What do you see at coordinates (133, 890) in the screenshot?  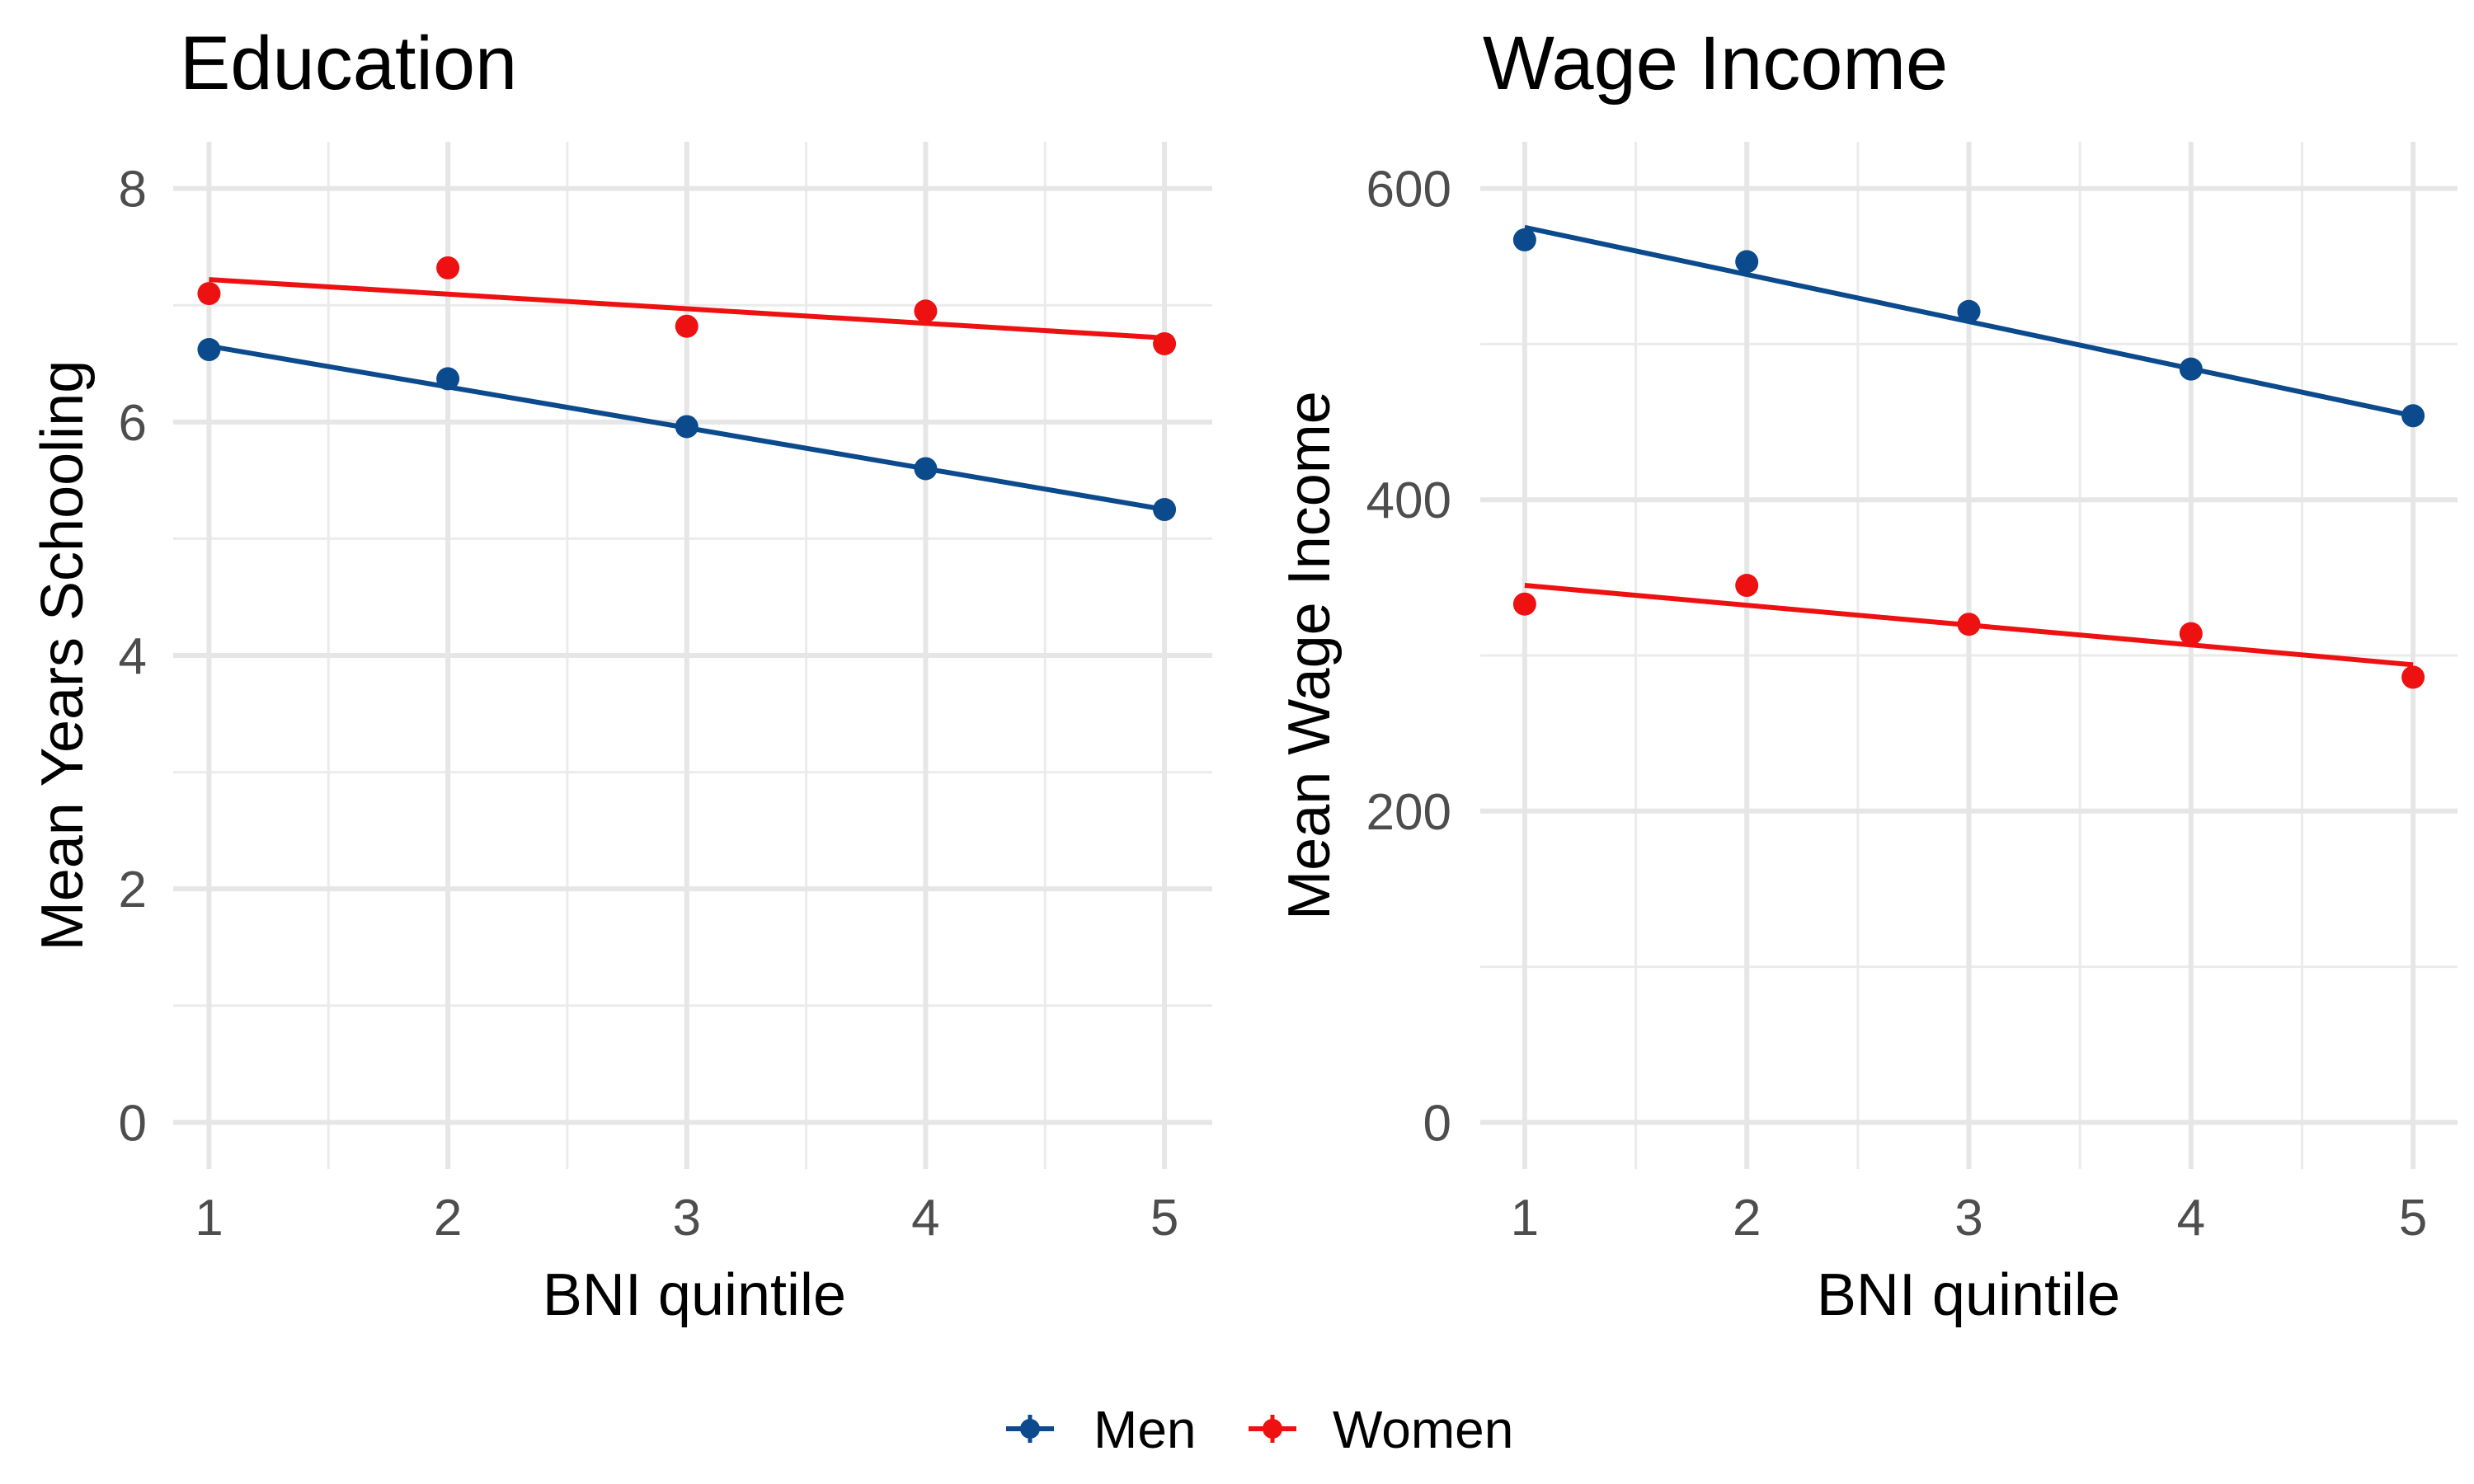 I see `y-tick-label: 2` at bounding box center [133, 890].